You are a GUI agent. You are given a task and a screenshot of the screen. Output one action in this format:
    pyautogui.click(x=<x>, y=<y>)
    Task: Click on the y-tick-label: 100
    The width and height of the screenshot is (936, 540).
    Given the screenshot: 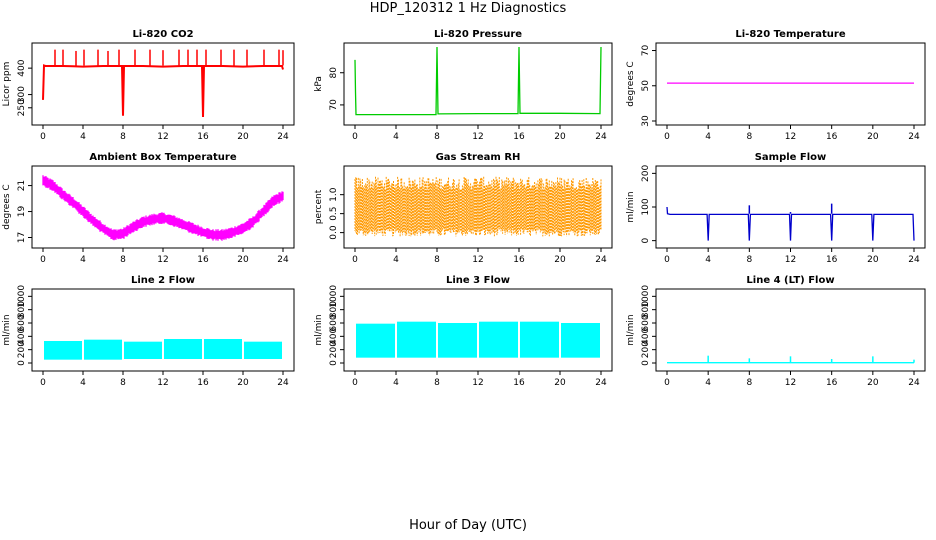 What is the action you would take?
    pyautogui.click(x=646, y=206)
    